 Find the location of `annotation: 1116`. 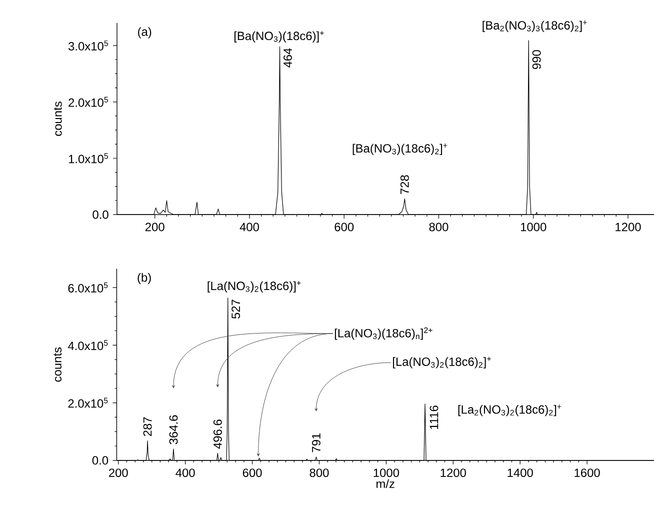

annotation: 1116 is located at coordinates (434, 418).